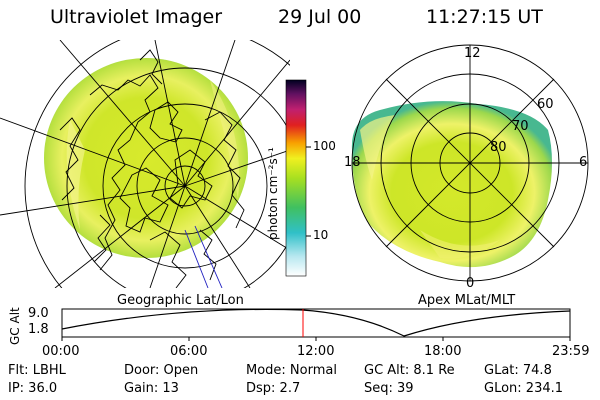  What do you see at coordinates (451, 184) in the screenshot?
I see `auroral-oval-right` at bounding box center [451, 184].